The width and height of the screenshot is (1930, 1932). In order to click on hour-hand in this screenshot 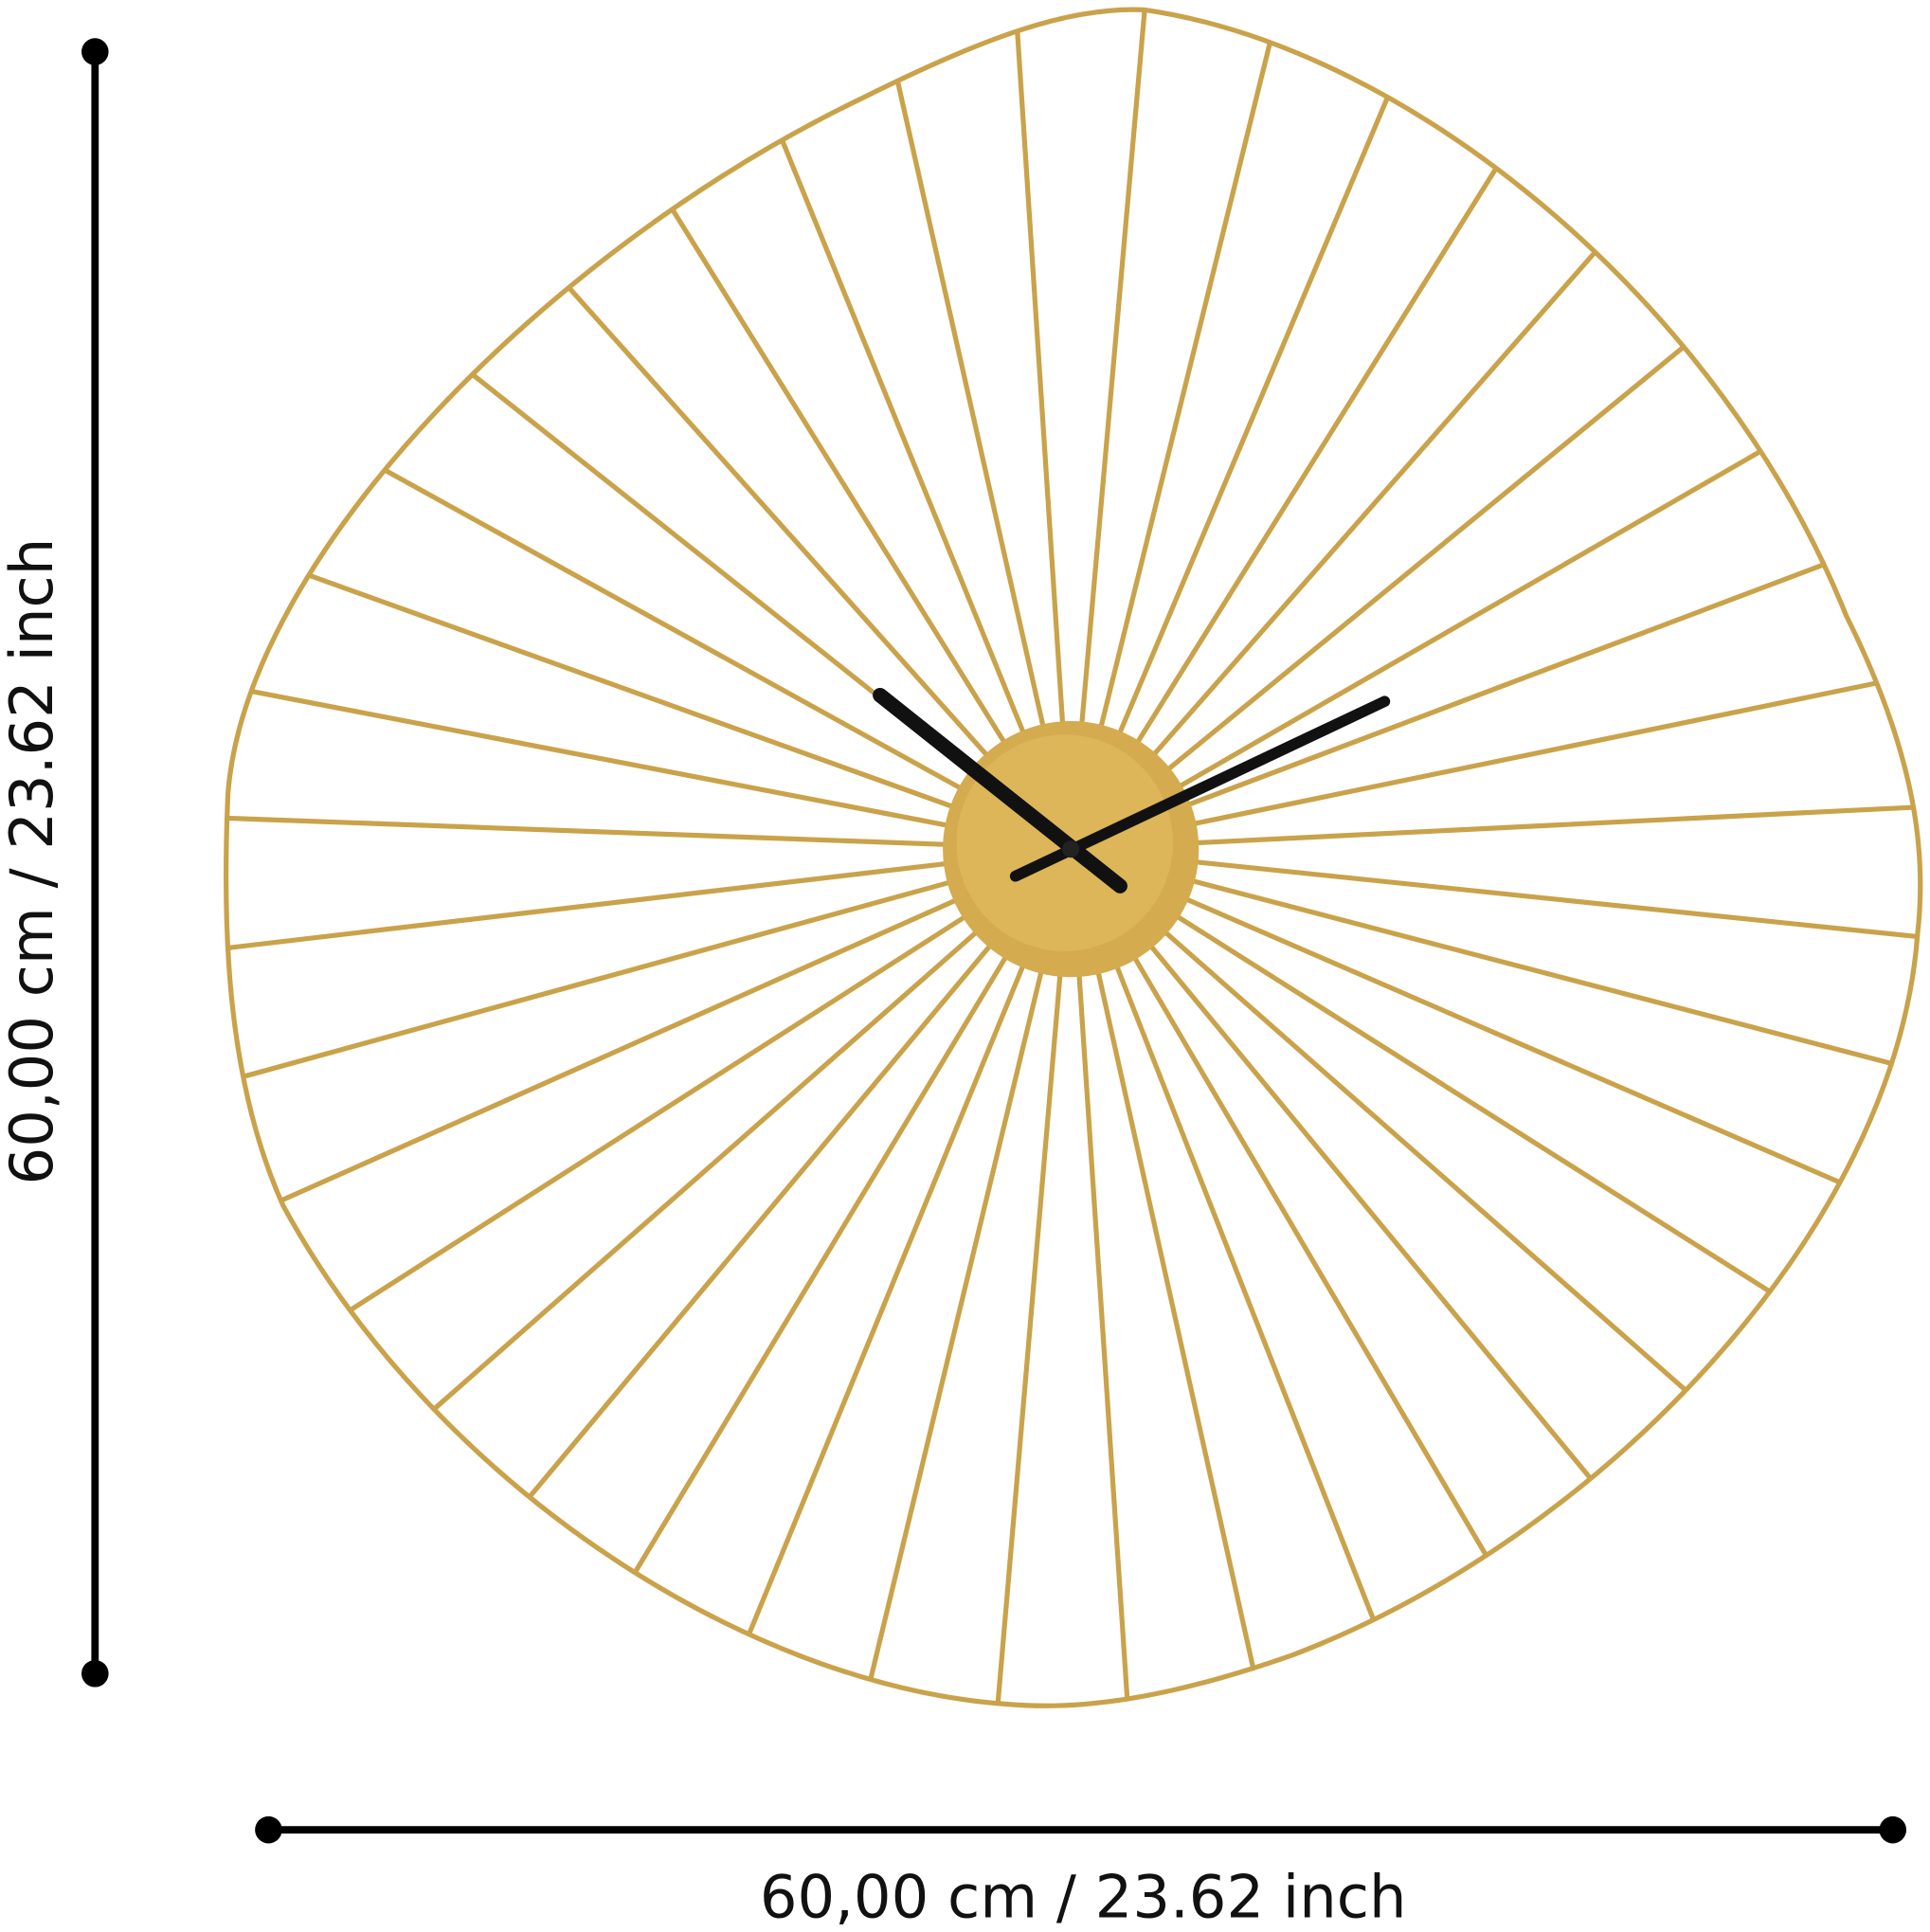, I will do `click(1000, 790)`.